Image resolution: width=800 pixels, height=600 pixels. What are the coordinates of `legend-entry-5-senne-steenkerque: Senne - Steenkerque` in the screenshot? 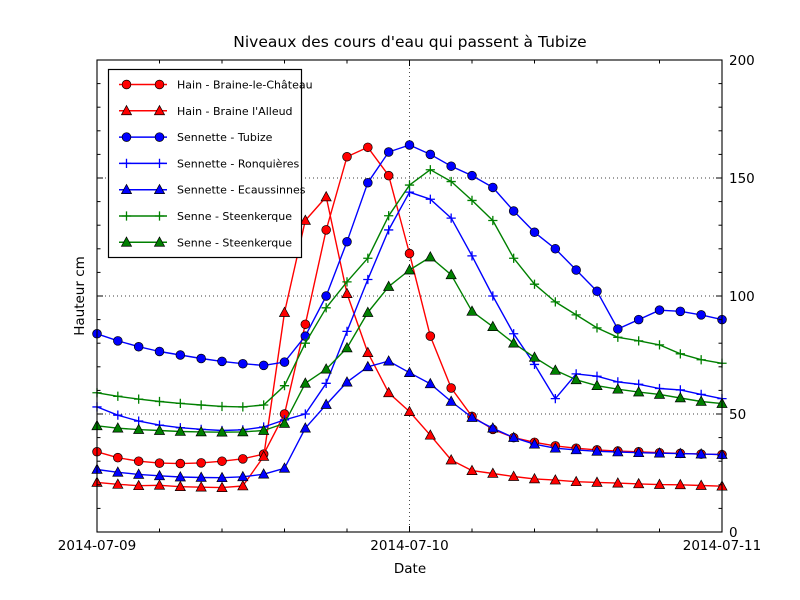 It's located at (205, 216).